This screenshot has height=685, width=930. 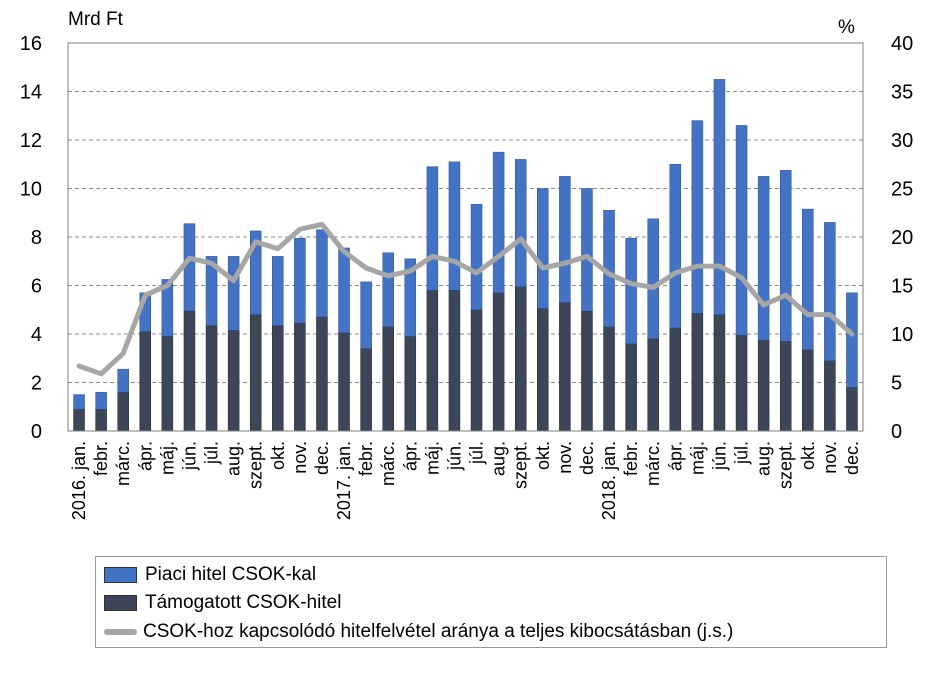 I want to click on right-axis-unit: %, so click(x=846, y=27).